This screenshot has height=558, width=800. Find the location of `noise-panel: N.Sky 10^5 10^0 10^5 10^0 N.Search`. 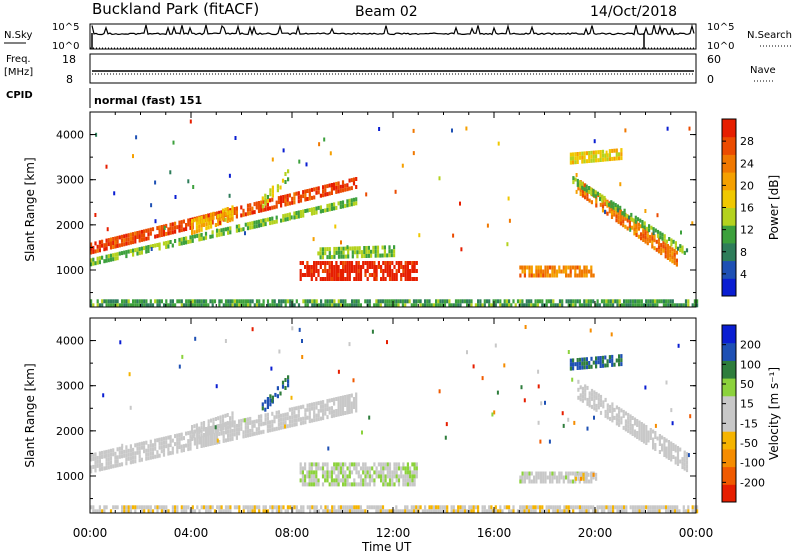

noise-panel: N.Sky 10^5 10^0 10^5 10^0 N.Search is located at coordinates (398, 37).